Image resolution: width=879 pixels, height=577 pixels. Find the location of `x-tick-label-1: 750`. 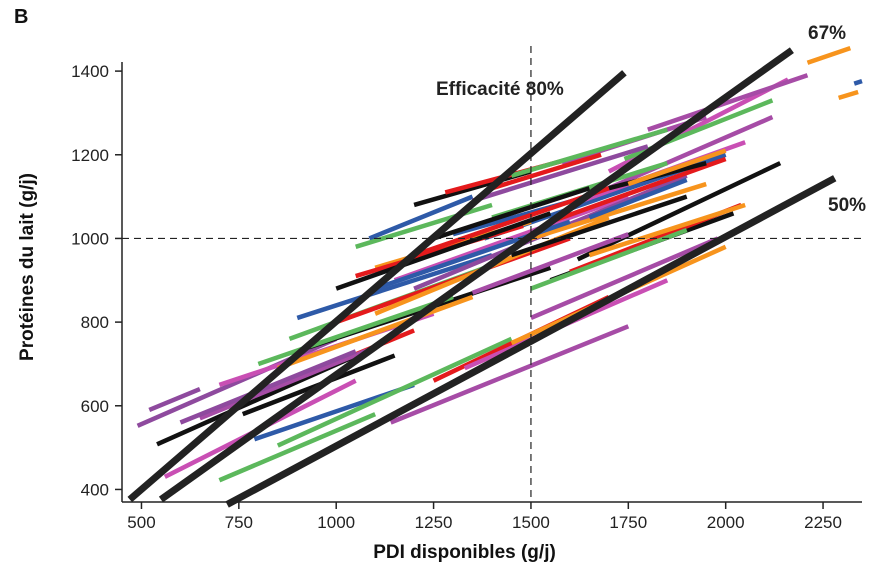

x-tick-label-1: 750 is located at coordinates (239, 522).